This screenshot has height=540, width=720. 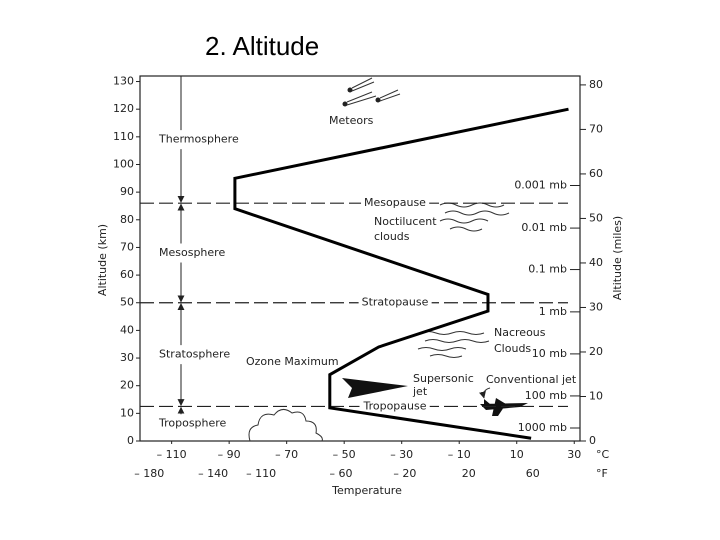 I want to click on layer-label: Troposphere, so click(x=192, y=423).